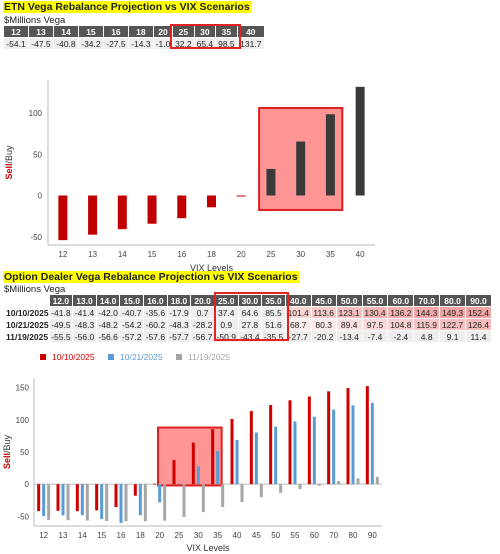 The width and height of the screenshot is (500, 554). What do you see at coordinates (349, 336) in the screenshot?
I see `dealer-table-cell: -13.4` at bounding box center [349, 336].